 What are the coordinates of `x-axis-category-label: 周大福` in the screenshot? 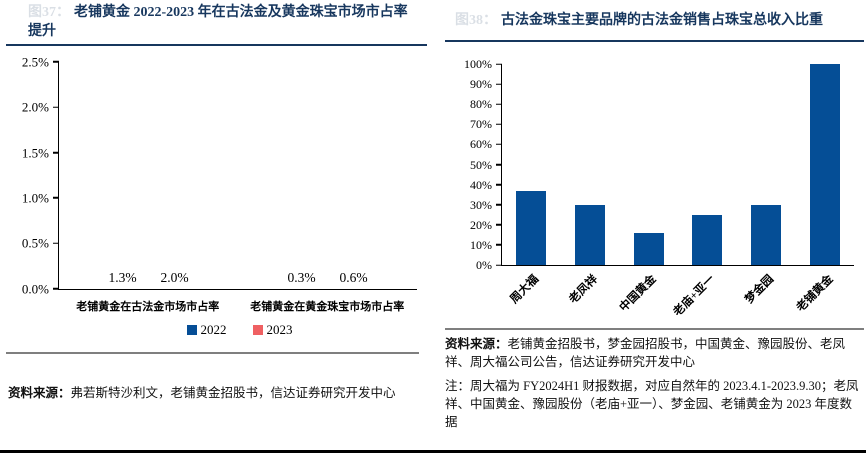 It's located at (525, 290).